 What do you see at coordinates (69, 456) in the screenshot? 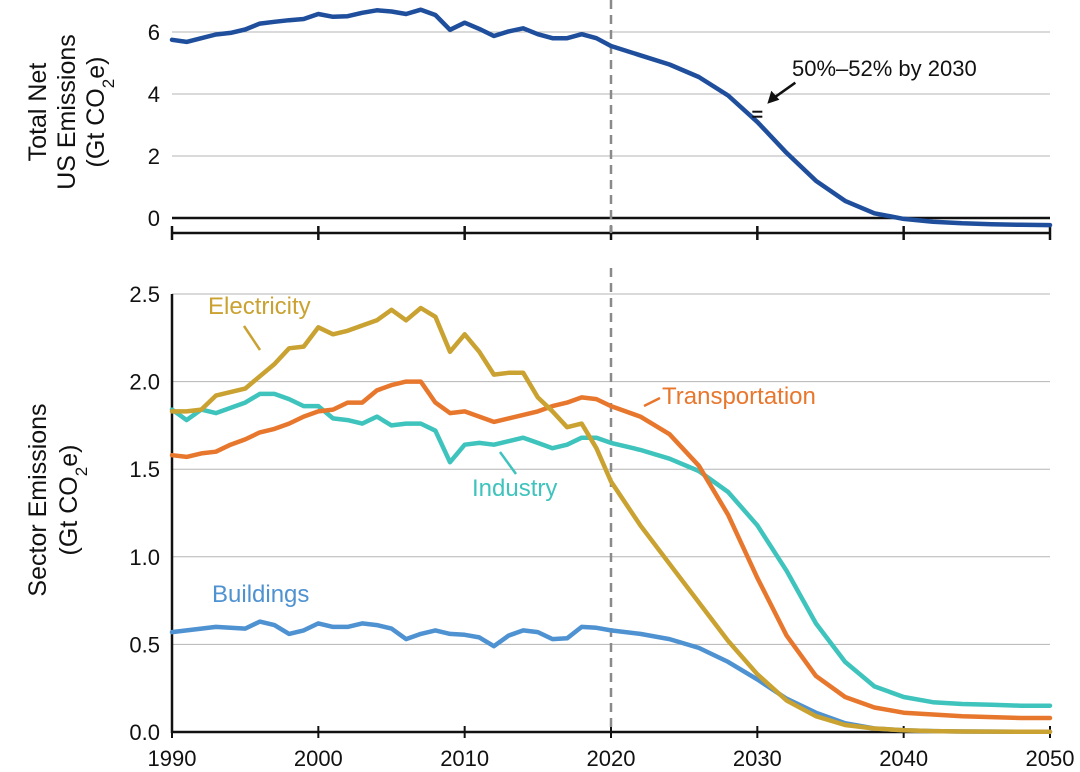
I see `bottom-ylabel-line-2-end: e)` at bounding box center [69, 456].